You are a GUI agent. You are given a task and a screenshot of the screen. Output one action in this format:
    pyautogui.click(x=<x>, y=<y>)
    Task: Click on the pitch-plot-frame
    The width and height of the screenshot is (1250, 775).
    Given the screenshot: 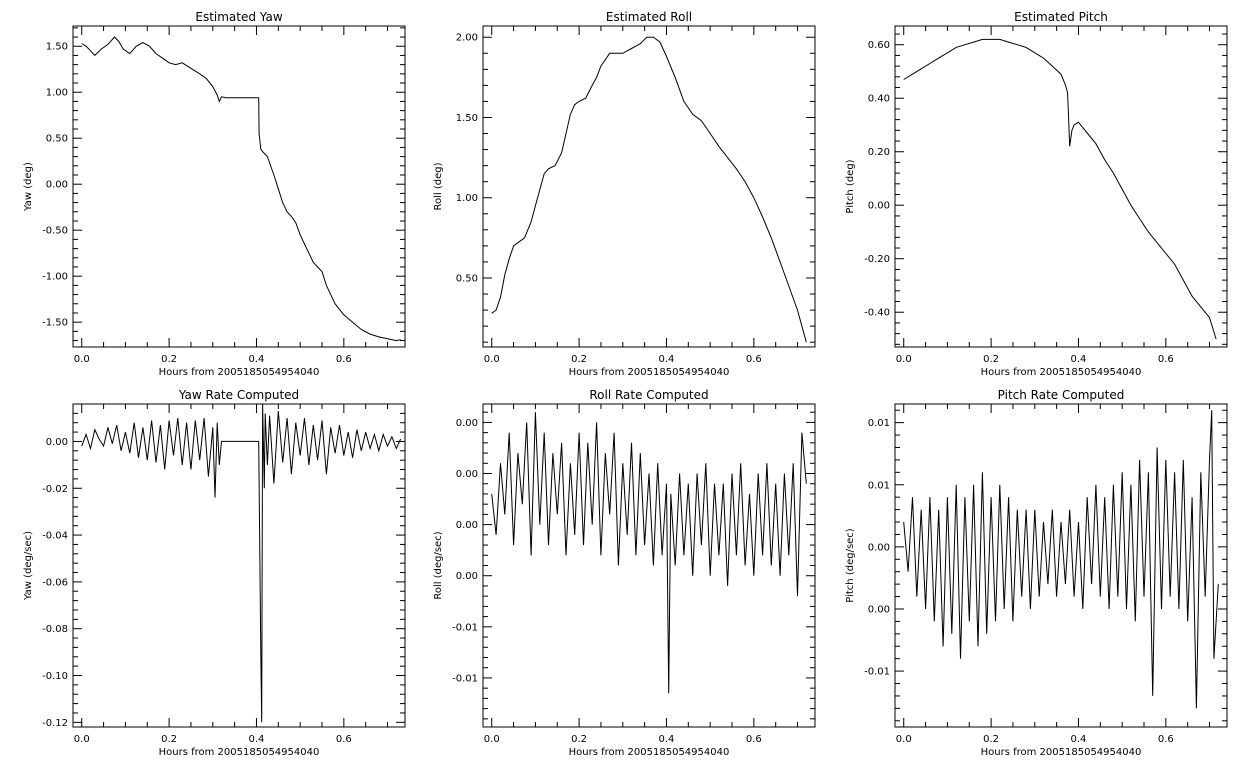 What is the action you would take?
    pyautogui.click(x=1061, y=186)
    